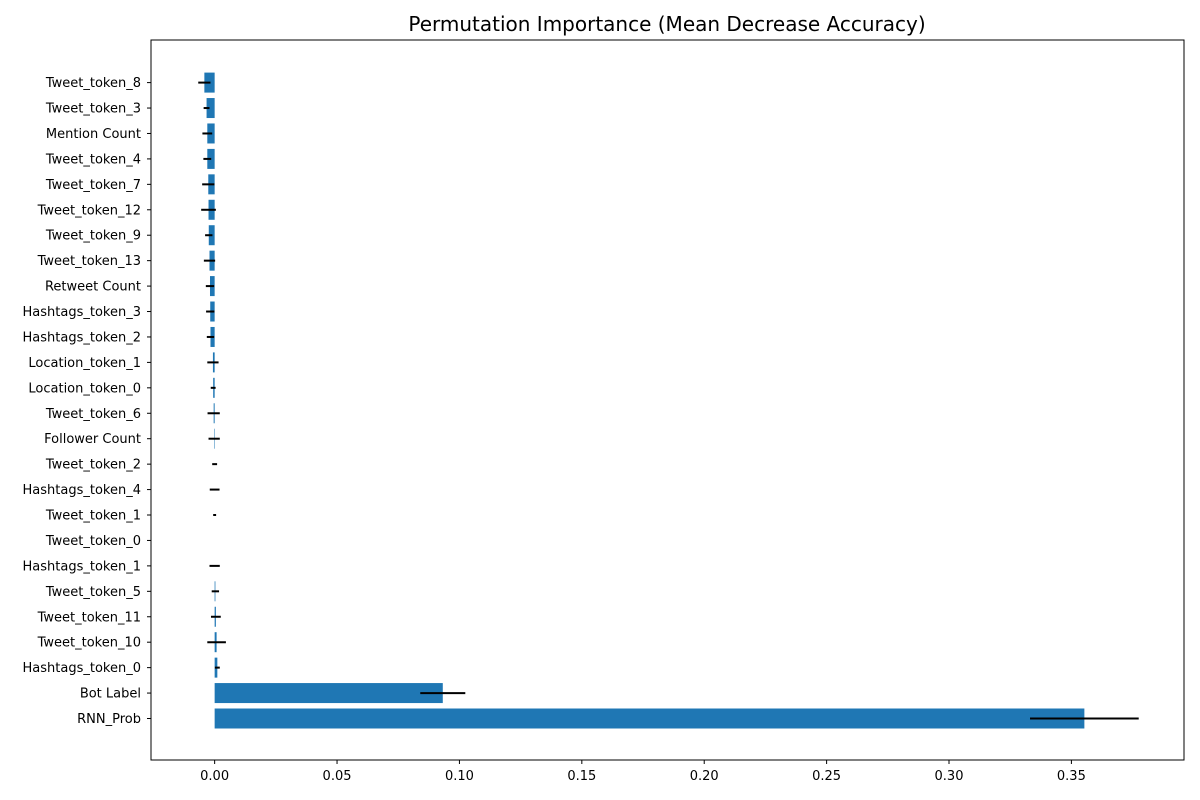 Image resolution: width=1200 pixels, height=800 pixels. I want to click on x-tick-label-7: 0.35, so click(1071, 776).